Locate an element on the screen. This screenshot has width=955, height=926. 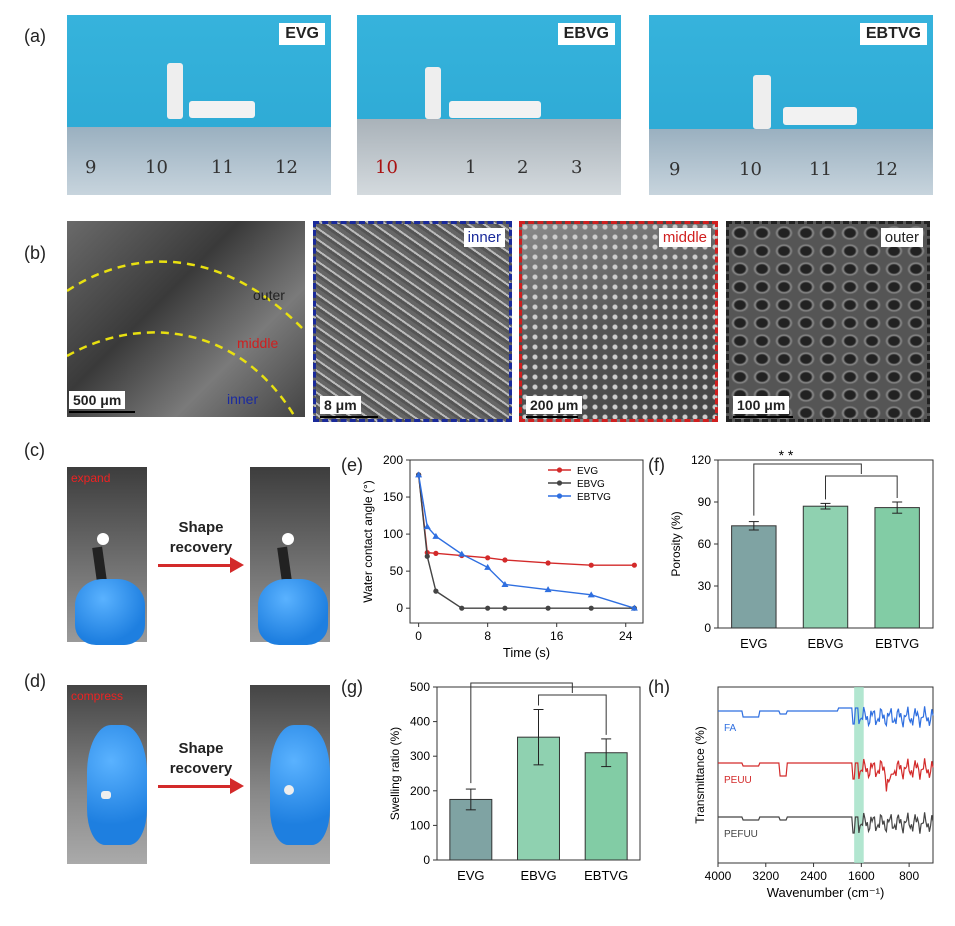
significance-mark: * is located at coordinates (530, 678).